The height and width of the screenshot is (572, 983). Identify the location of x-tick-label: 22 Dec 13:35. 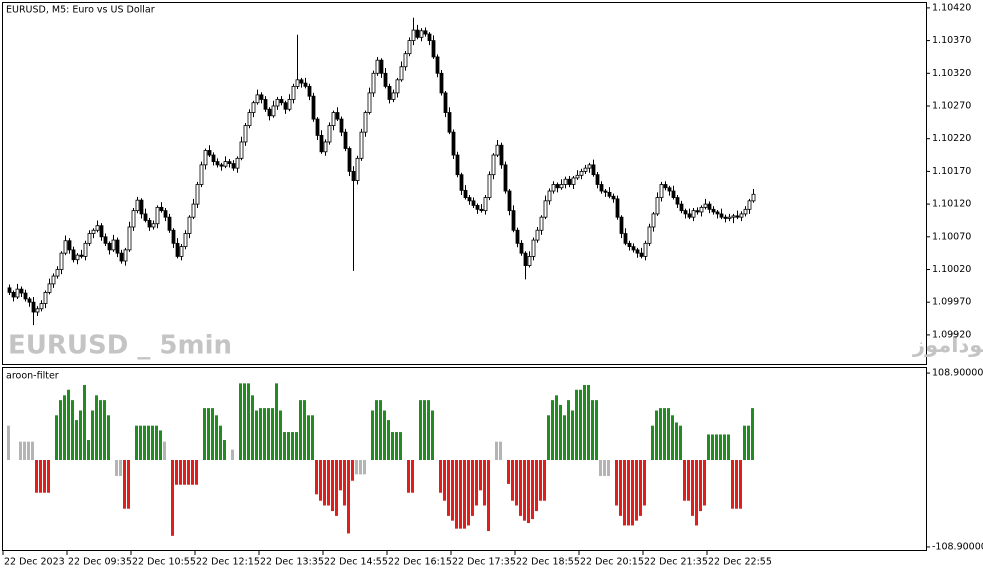
(292, 562).